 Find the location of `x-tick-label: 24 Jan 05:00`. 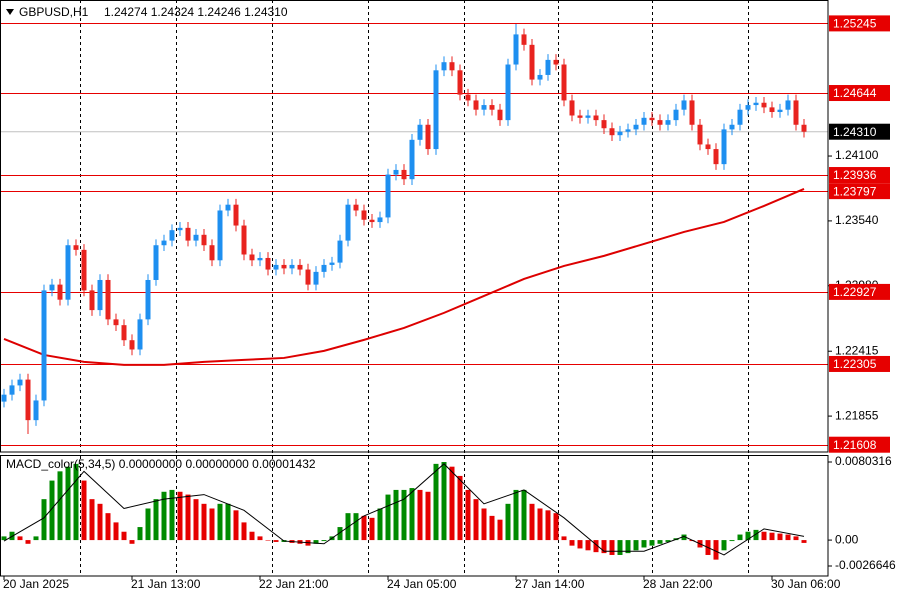

x-tick-label: 24 Jan 05:00 is located at coordinates (422, 584).